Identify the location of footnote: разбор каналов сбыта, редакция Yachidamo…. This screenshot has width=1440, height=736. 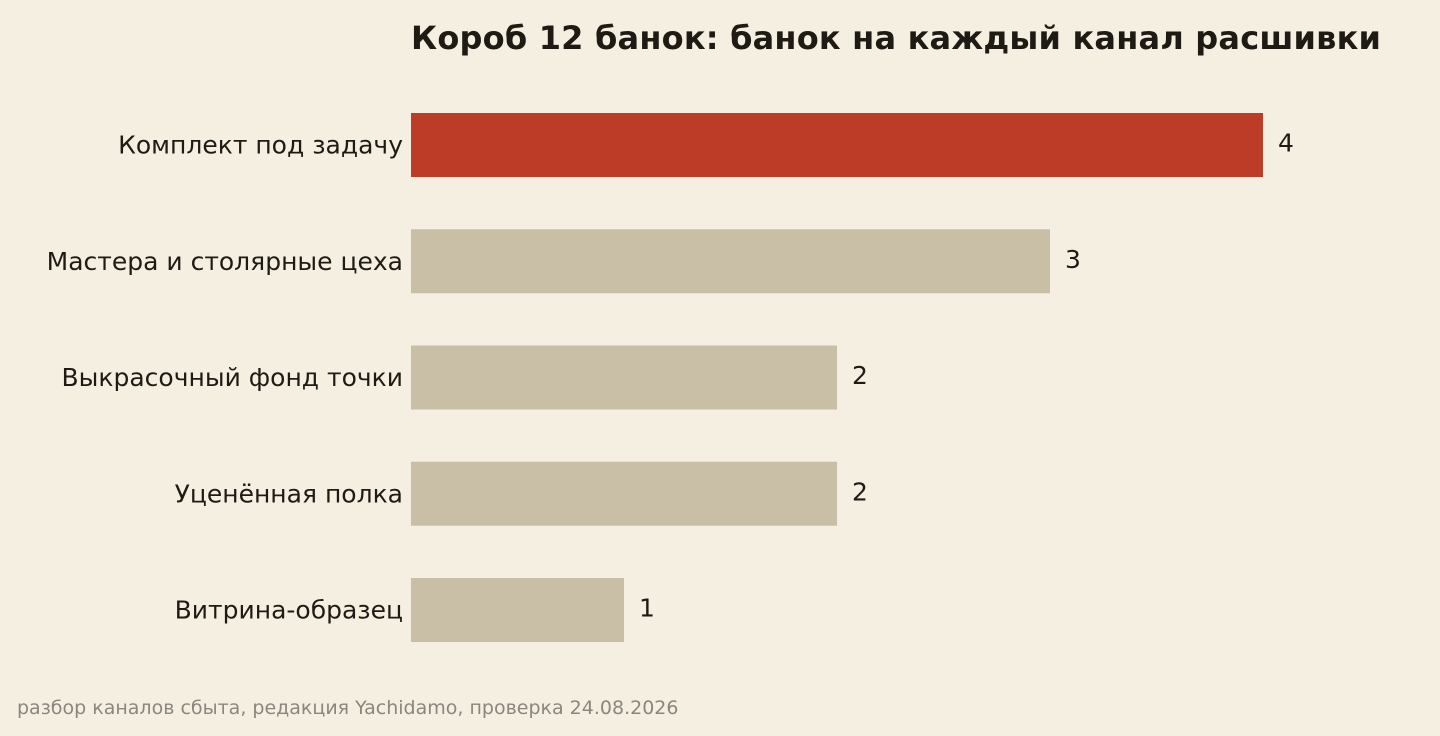
(348, 708).